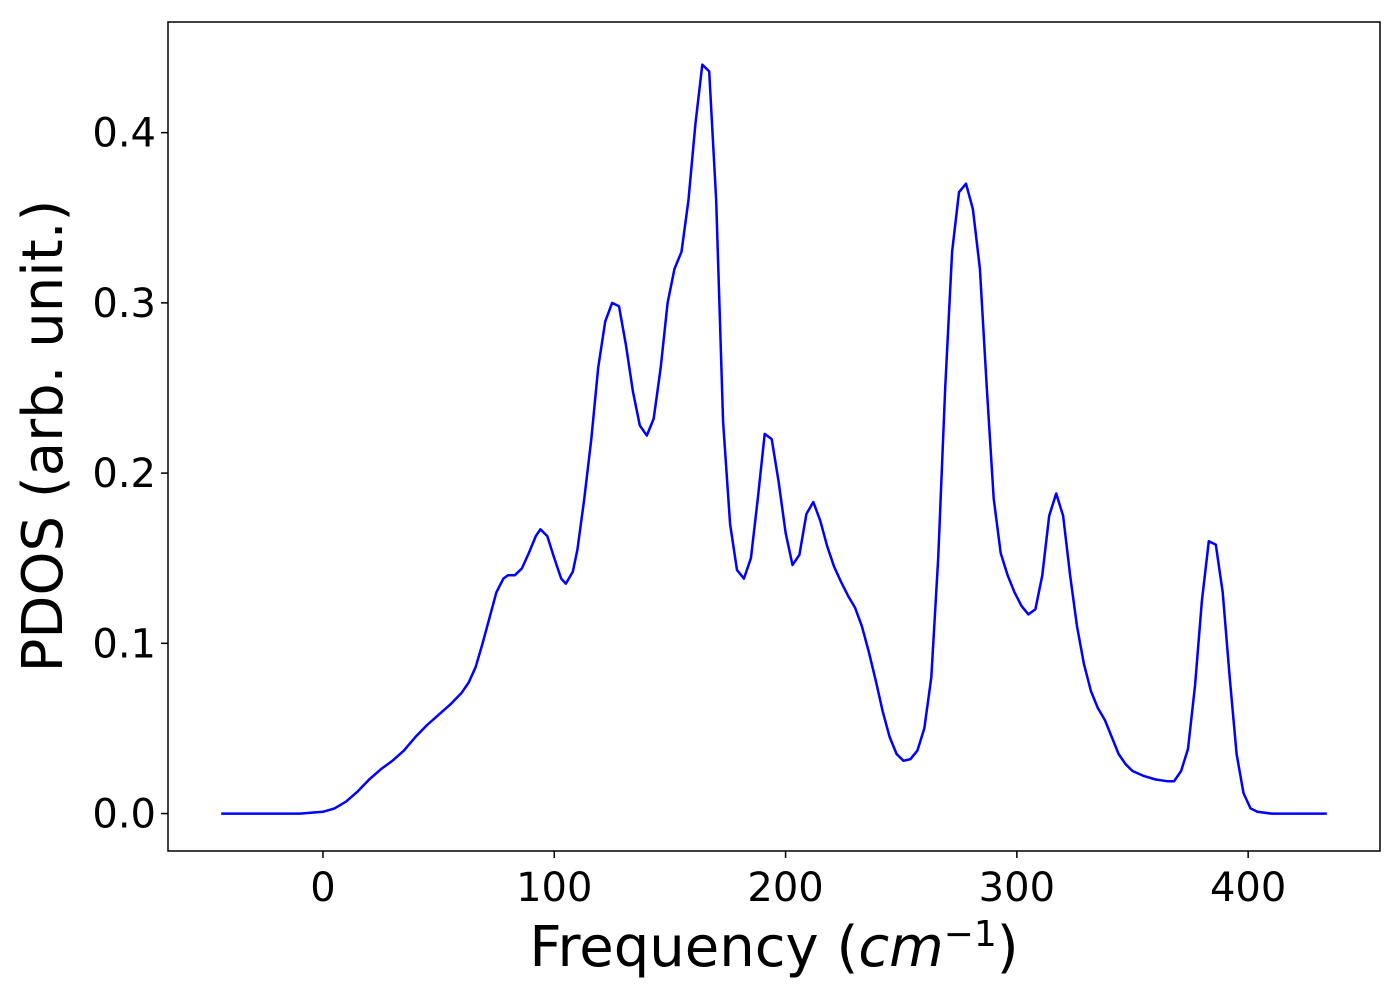 The image size is (1400, 1000). Describe the element at coordinates (124, 815) in the screenshot. I see `y-tick-label: 0.0` at that location.